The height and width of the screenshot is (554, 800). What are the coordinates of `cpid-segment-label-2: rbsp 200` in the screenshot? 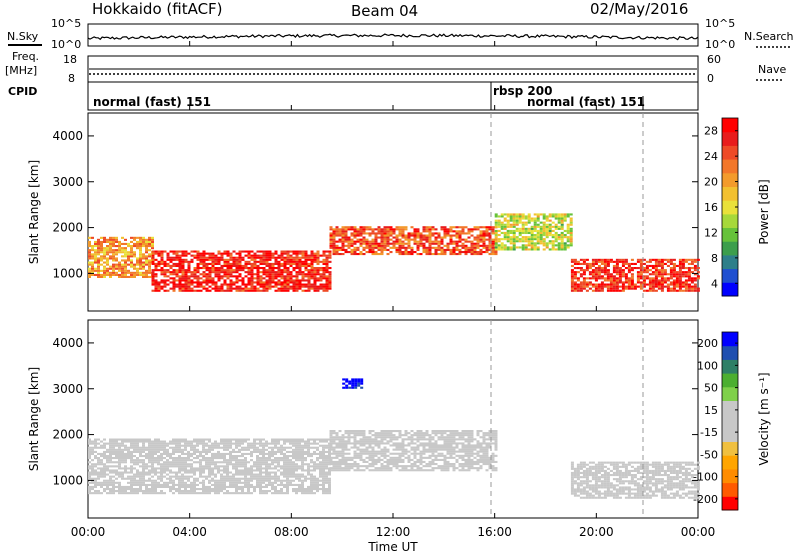 It's located at (522, 91).